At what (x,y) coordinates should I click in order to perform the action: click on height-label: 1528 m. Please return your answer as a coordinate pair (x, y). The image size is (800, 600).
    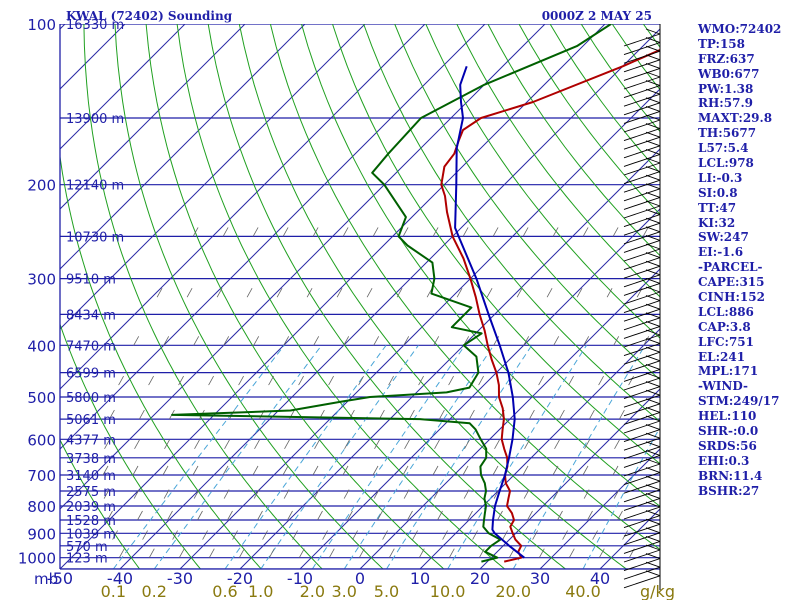
    Looking at the image, I should click on (91, 521).